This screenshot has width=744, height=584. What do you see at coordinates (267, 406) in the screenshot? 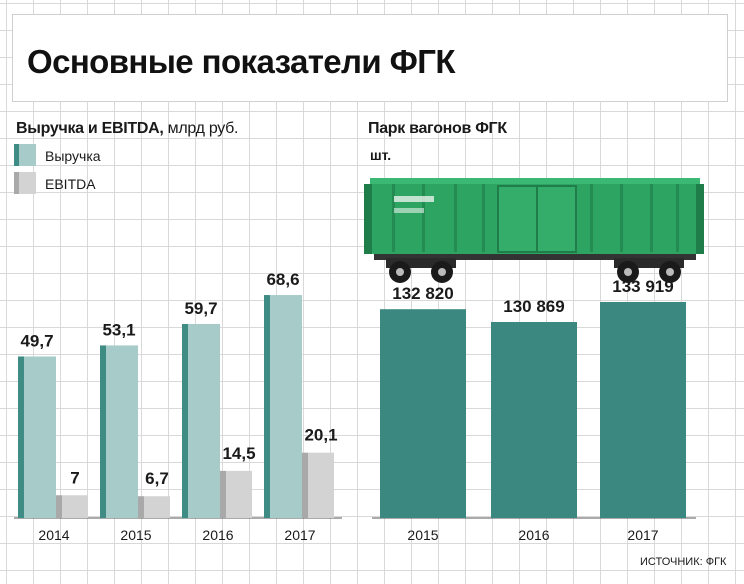
I see `revenue-bar-side-2017` at bounding box center [267, 406].